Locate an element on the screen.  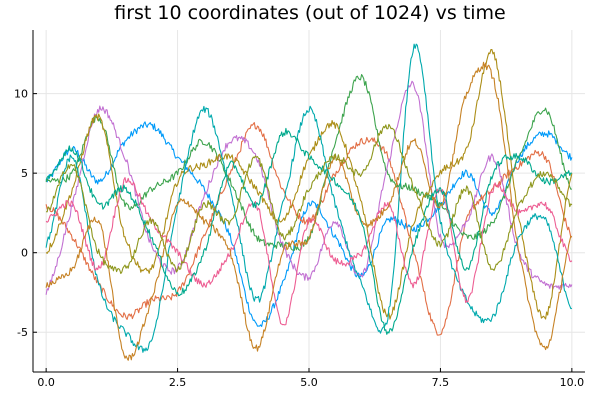
x-tick-label: 7.5 is located at coordinates (441, 382).